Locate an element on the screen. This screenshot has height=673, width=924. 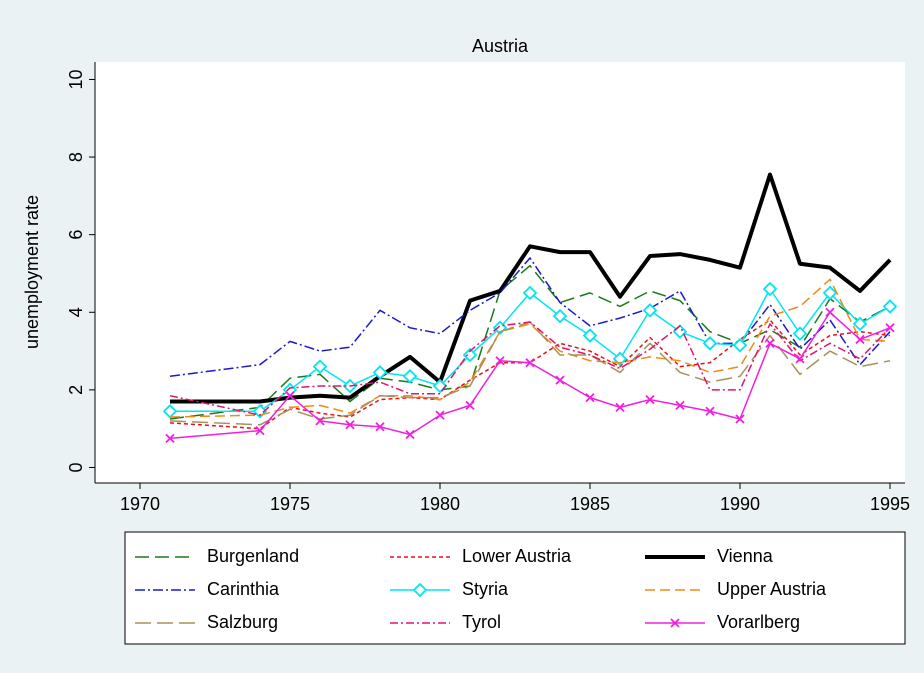
y-tick-label: 10 is located at coordinates (76, 79).